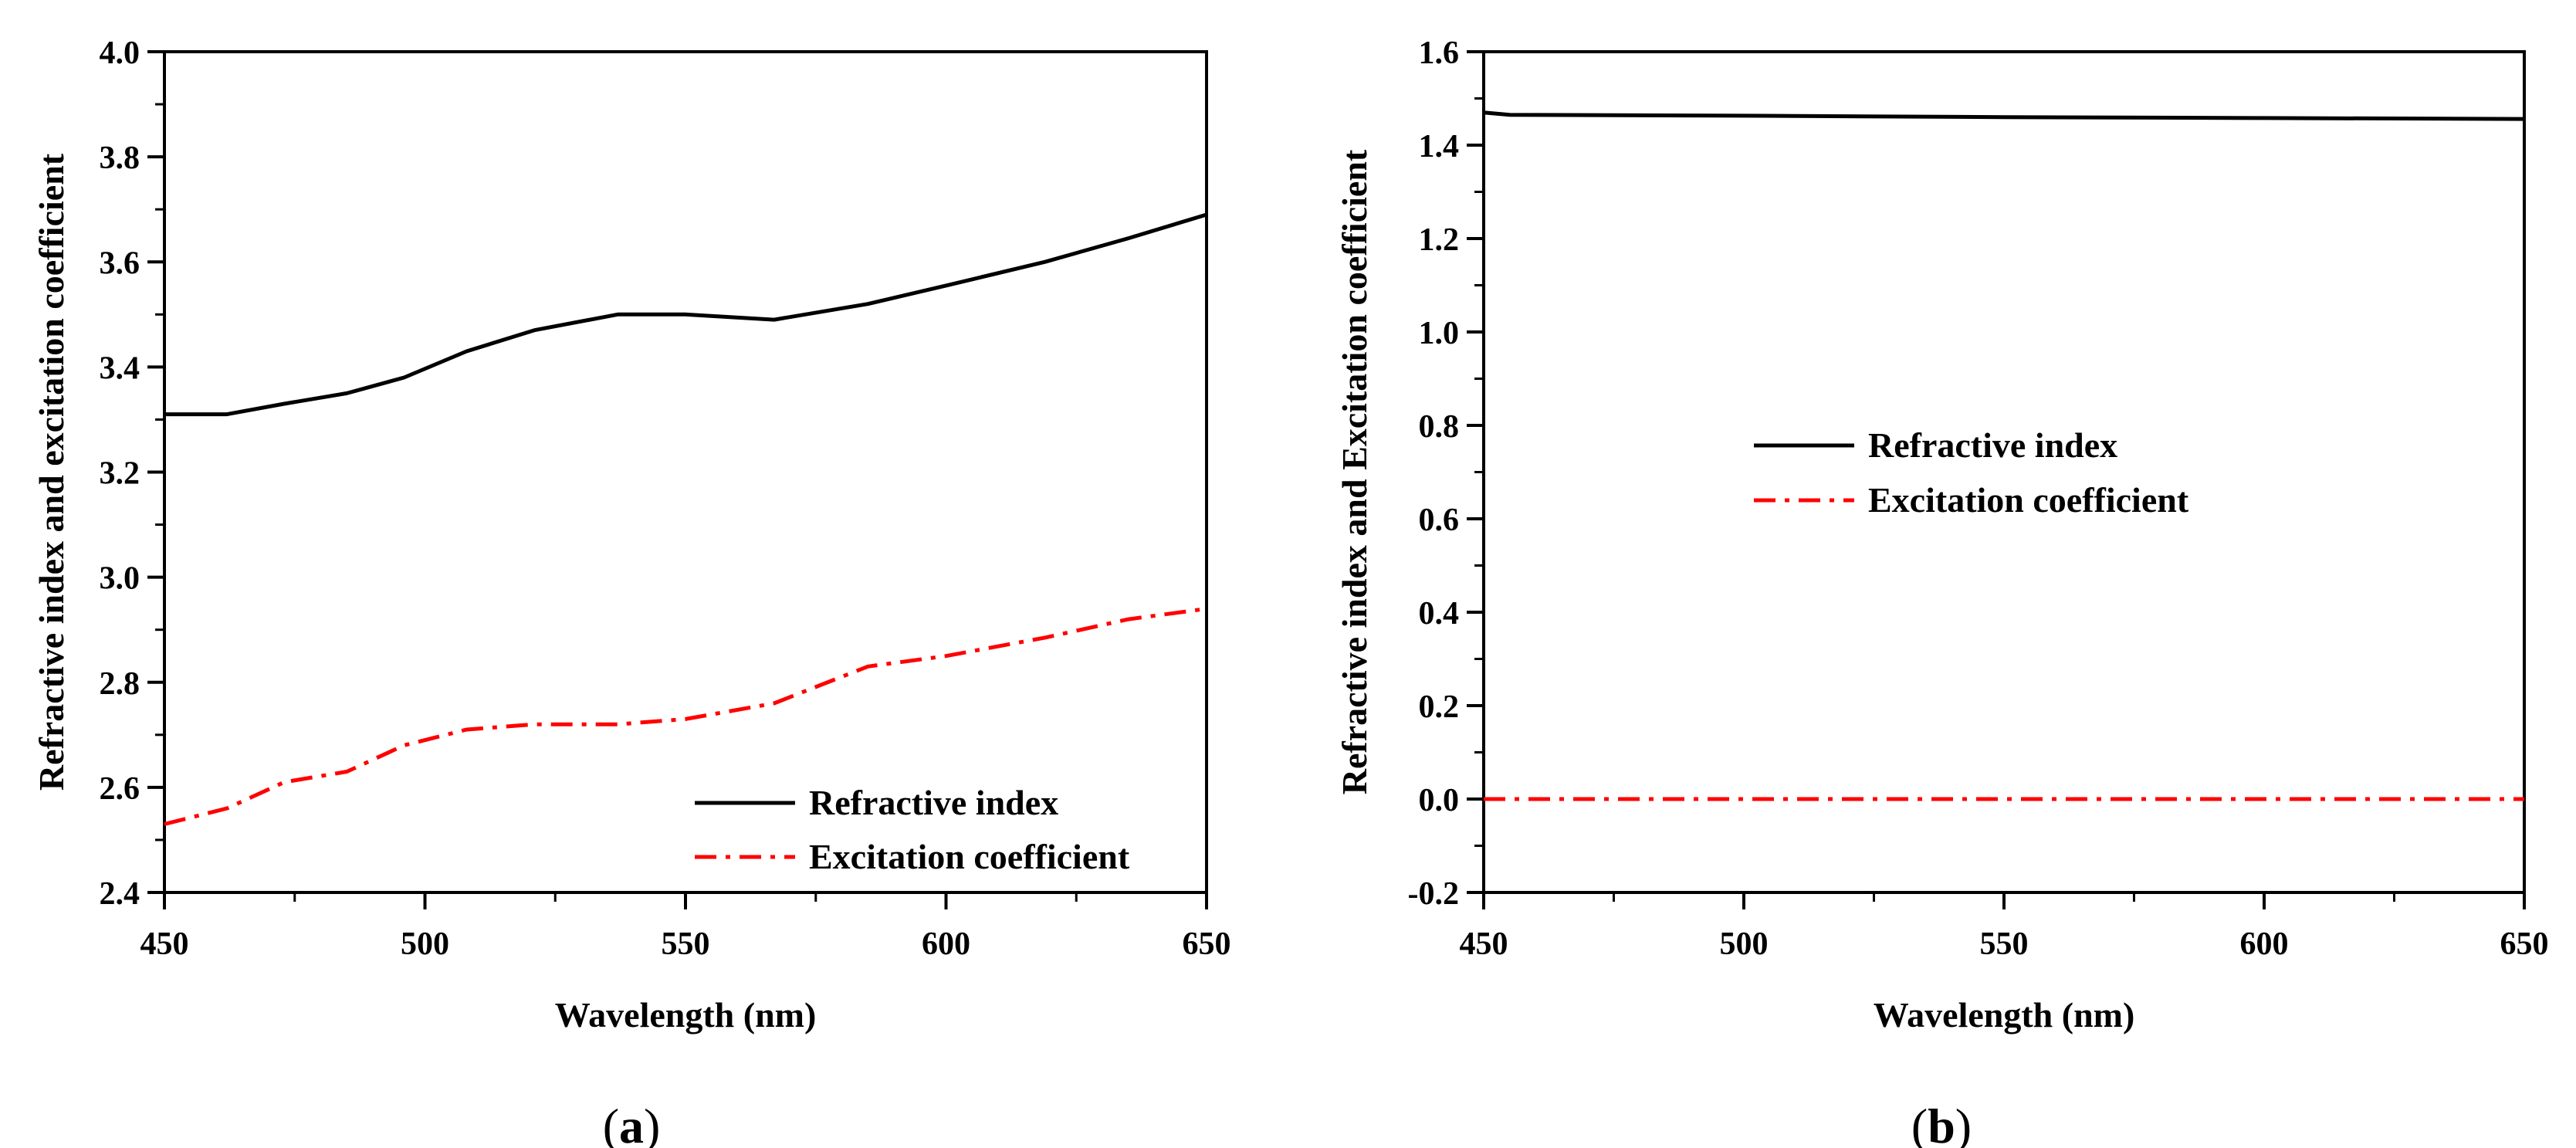 Image resolution: width=2576 pixels, height=1148 pixels. I want to click on chart-a-series-refractive-index, so click(685, 314).